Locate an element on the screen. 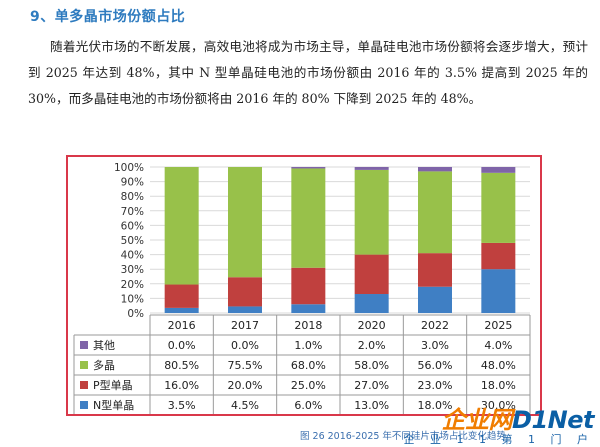 This screenshot has height=447, width=600. watermark-brand-a: 企业网 is located at coordinates (477, 420).